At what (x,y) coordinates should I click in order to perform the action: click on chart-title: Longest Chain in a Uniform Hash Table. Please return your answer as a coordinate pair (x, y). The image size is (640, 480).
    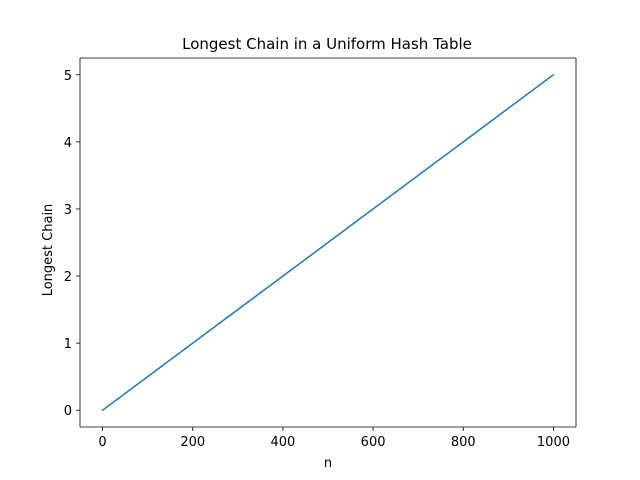
    Looking at the image, I should click on (327, 44).